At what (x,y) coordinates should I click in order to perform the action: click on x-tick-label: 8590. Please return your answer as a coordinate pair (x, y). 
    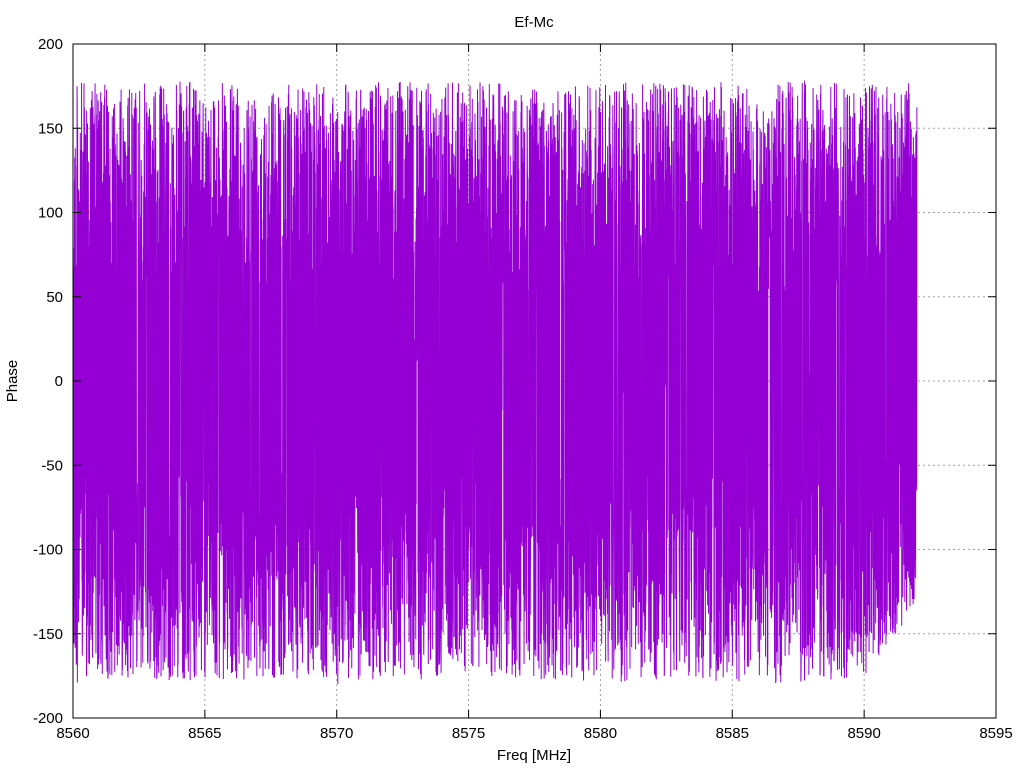
    Looking at the image, I should click on (863, 733).